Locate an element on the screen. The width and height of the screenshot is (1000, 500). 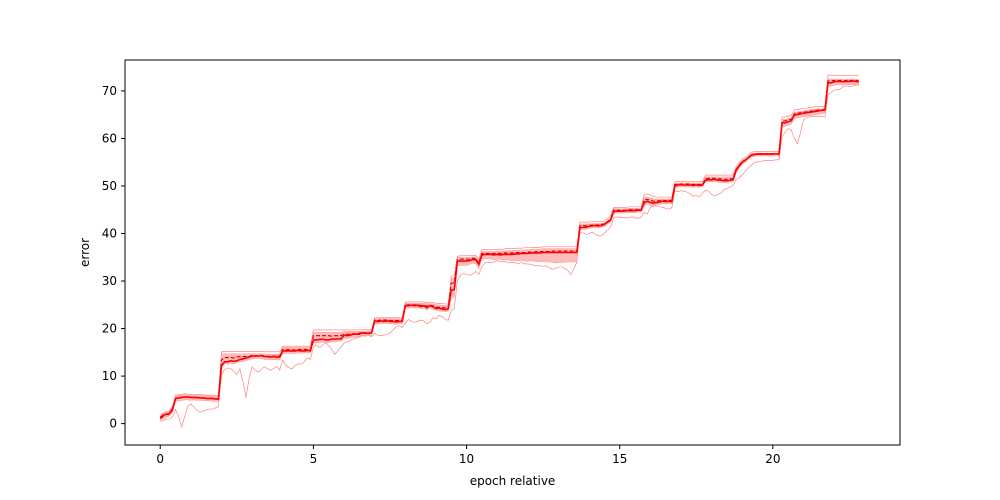
y-tick-label: 30 is located at coordinates (109, 281).